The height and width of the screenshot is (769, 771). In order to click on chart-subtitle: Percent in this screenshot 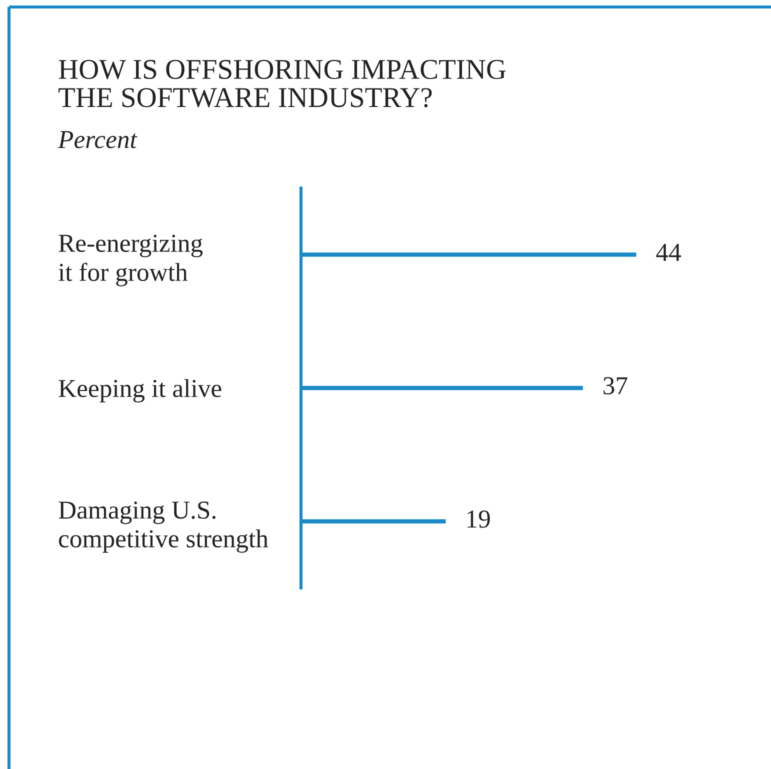, I will do `click(98, 139)`.